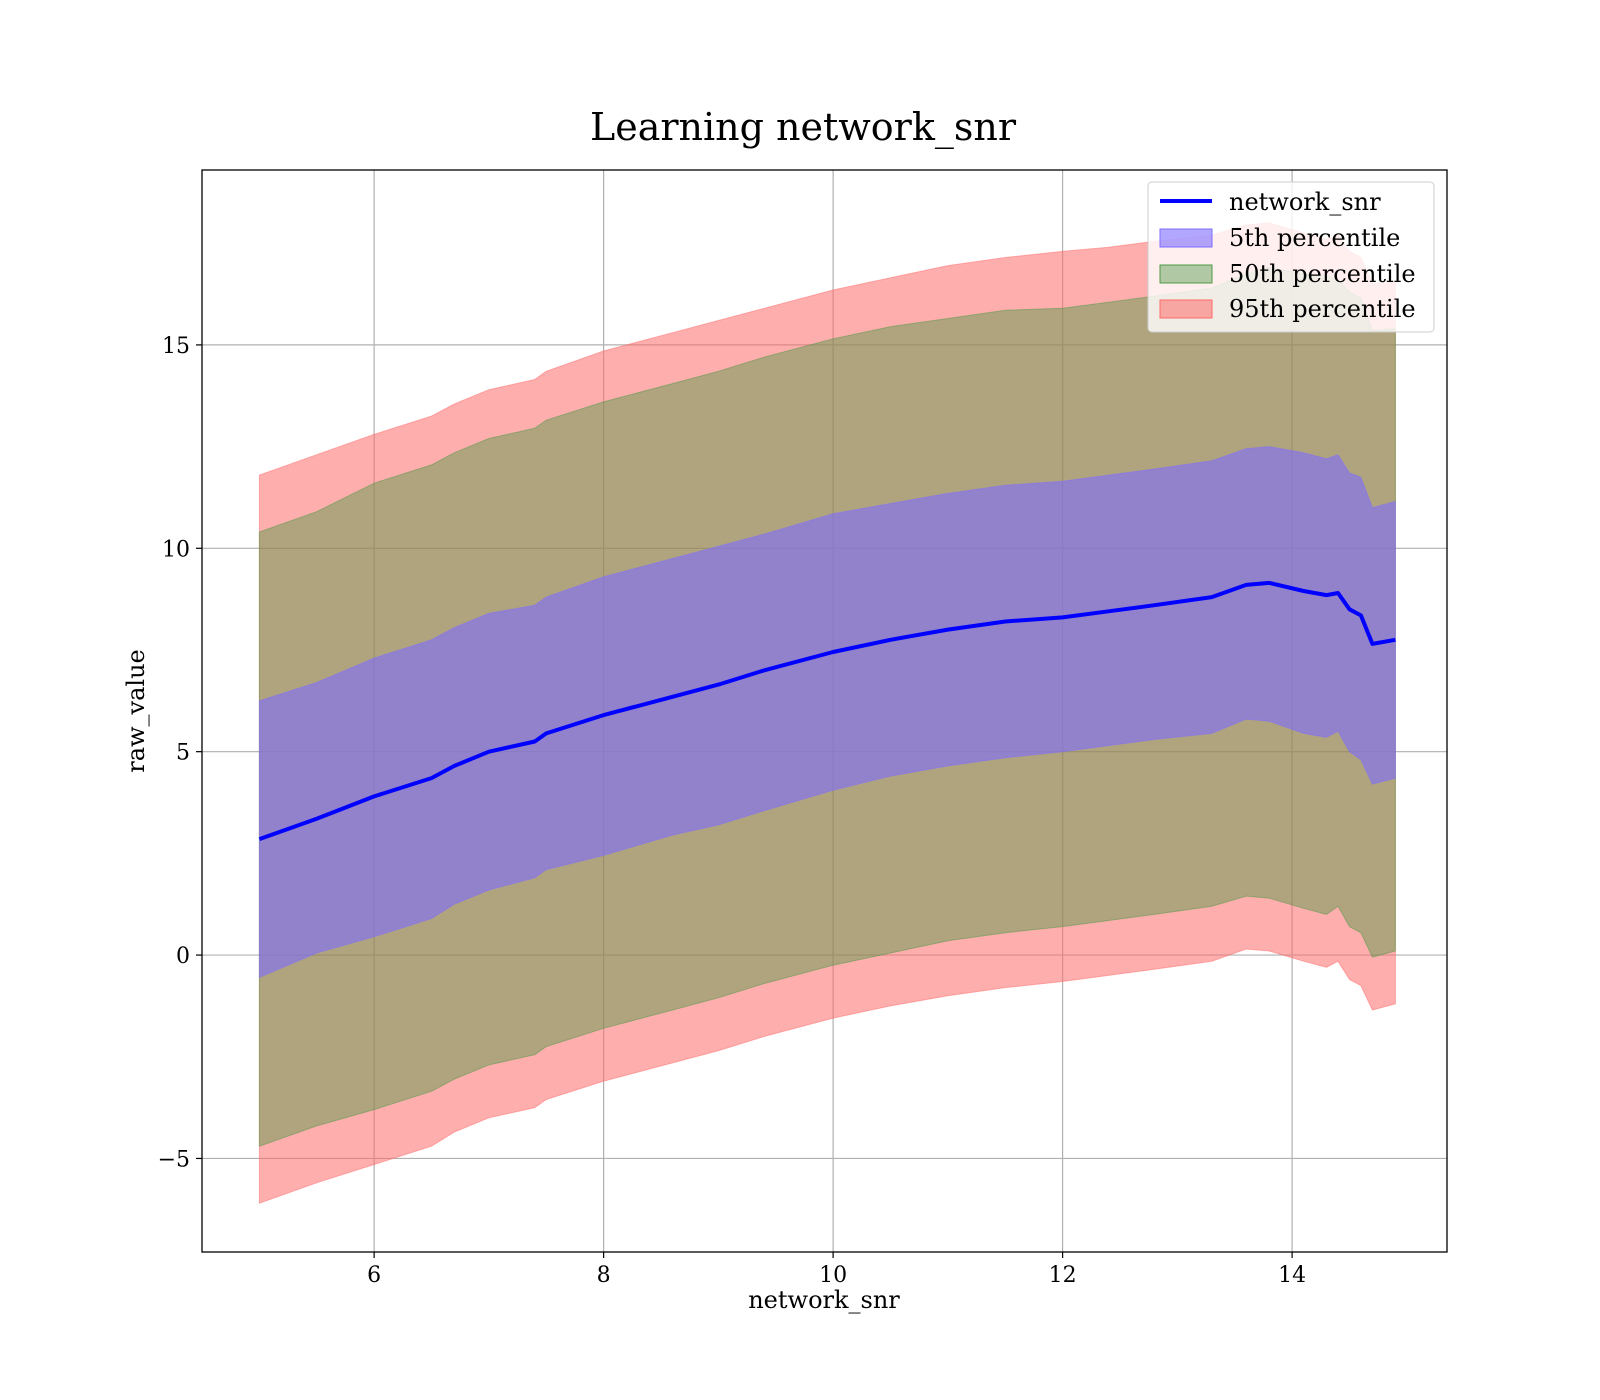  Describe the element at coordinates (1314, 238) in the screenshot. I see `legend-label-5th-percentile: 5th percentile` at that location.